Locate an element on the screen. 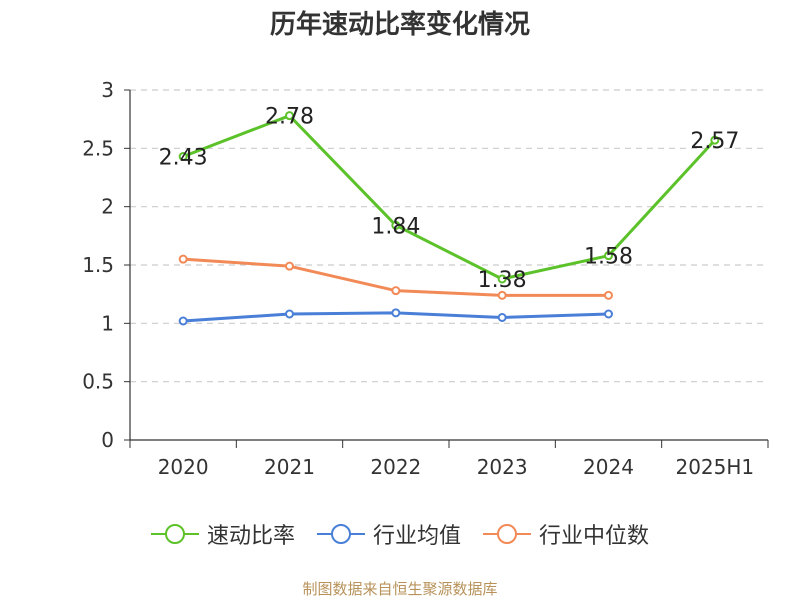 This screenshot has height=600, width=800. data-source-note: 制图数据来自恒生聚源数据库 is located at coordinates (400, 589).